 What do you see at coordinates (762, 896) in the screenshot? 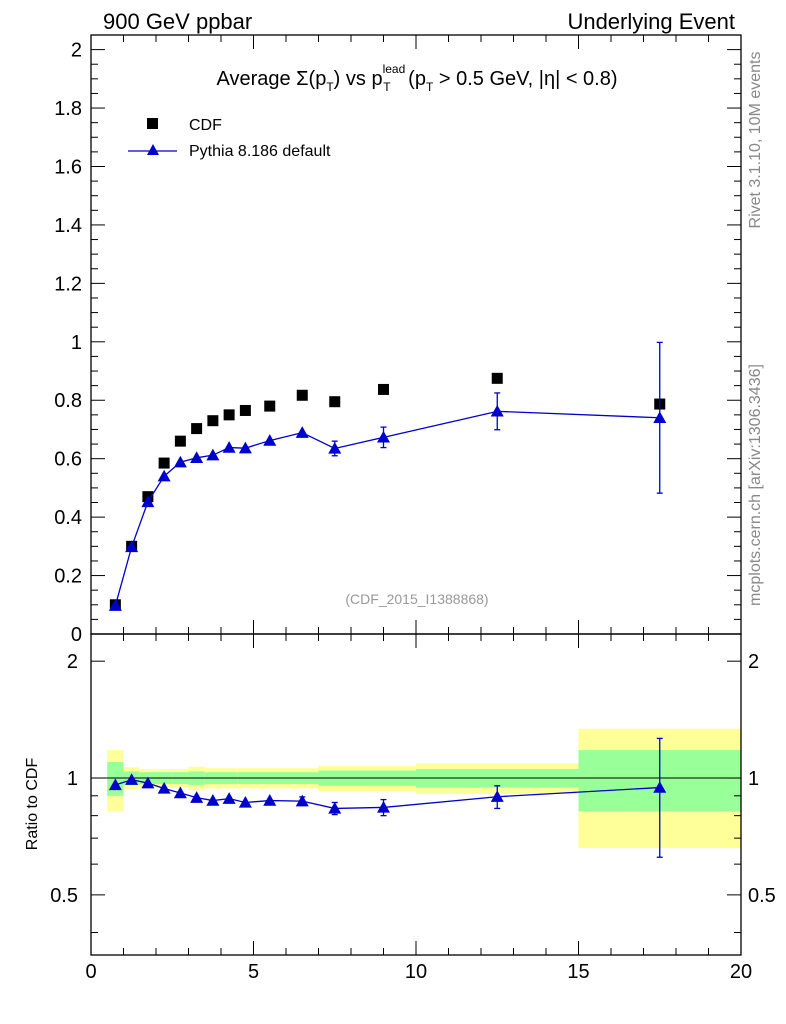
I see `ratio-ytick-label-right: 0.5` at bounding box center [762, 896].